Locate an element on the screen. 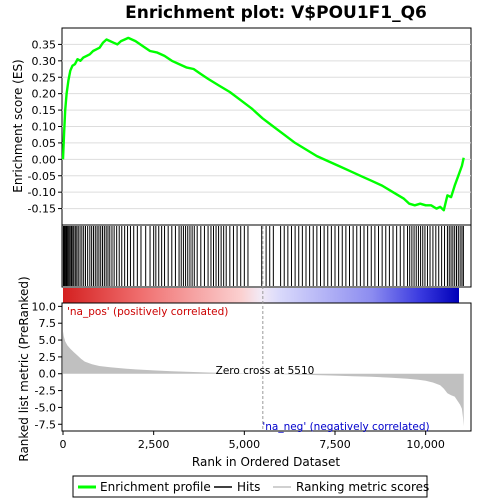  rank-color-bar is located at coordinates (261, 295).